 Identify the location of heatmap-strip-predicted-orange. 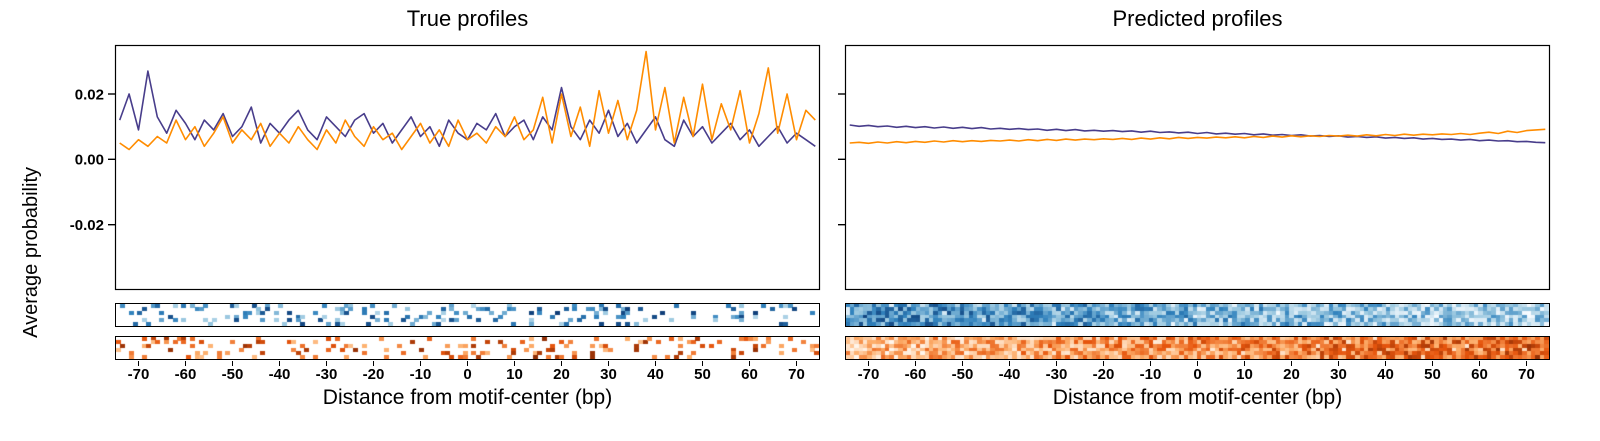
(1197, 348).